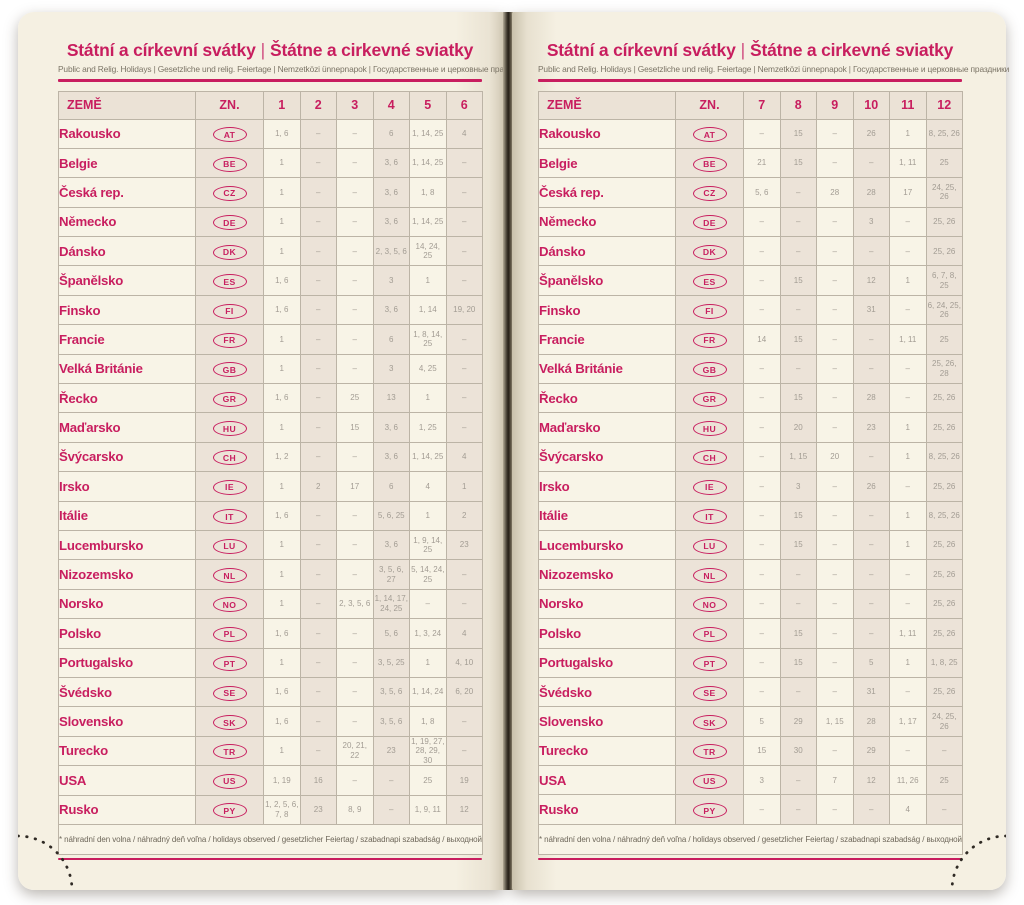  What do you see at coordinates (270, 369) in the screenshot?
I see `table-row: Velká Británie GB 1– –3 4, 25–` at bounding box center [270, 369].